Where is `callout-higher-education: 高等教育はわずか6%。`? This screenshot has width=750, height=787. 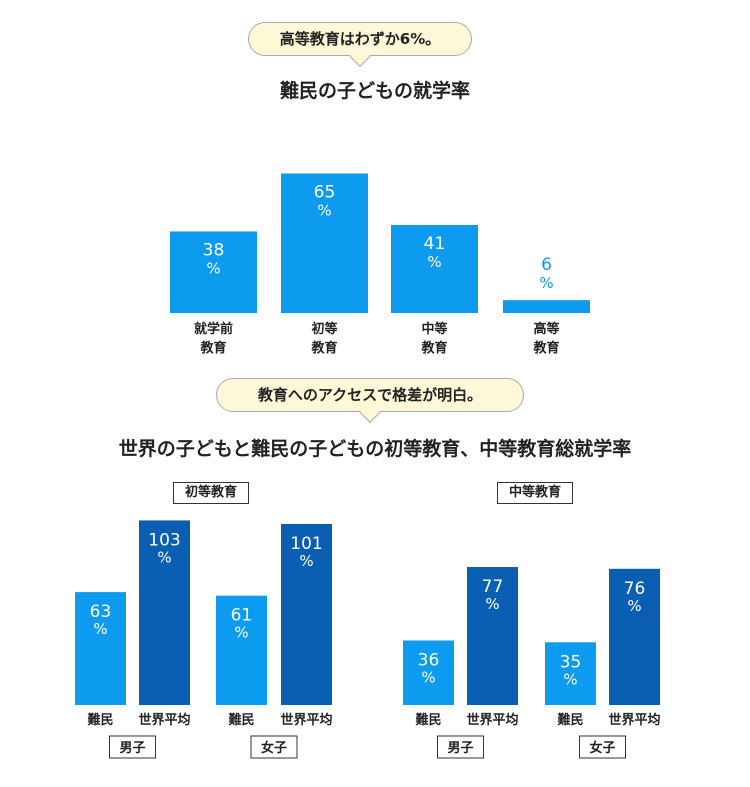 callout-higher-education: 高等教育はわずか6%。 is located at coordinates (360, 45).